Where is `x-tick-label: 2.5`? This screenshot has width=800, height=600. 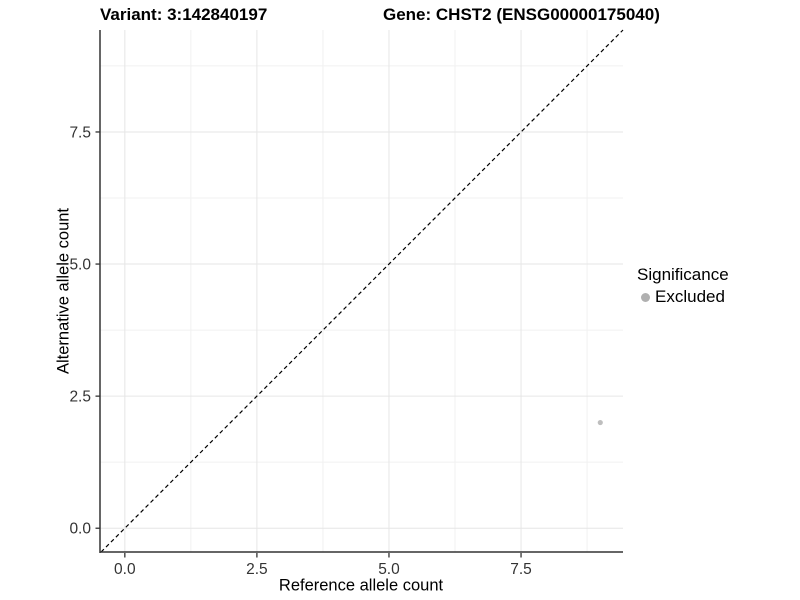
x-tick-label: 2.5 is located at coordinates (257, 569).